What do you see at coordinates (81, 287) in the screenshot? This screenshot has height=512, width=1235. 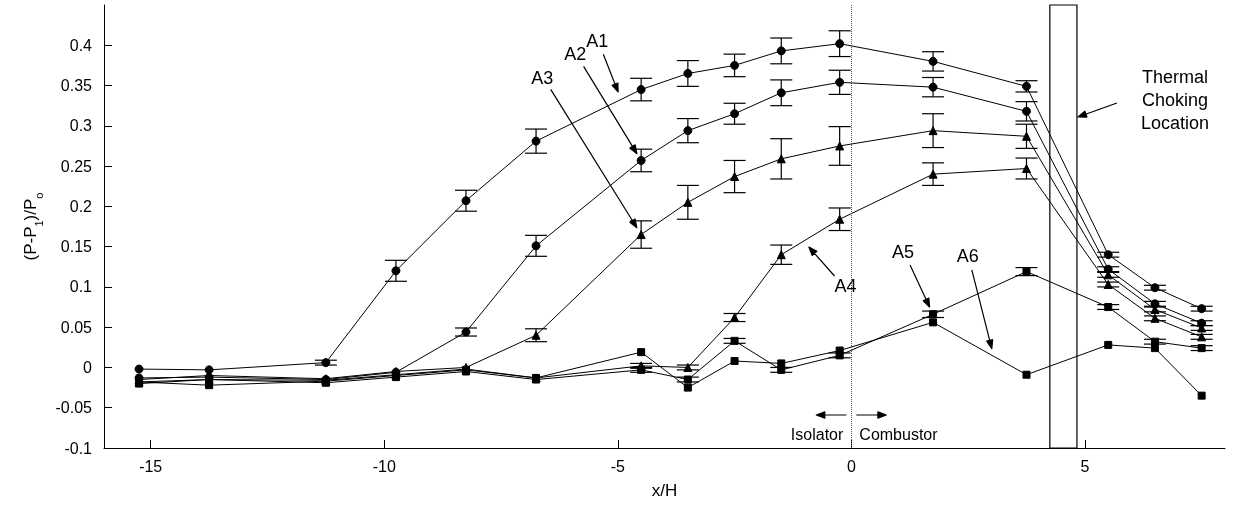 I see `y-tick-label: 0.1` at bounding box center [81, 287].